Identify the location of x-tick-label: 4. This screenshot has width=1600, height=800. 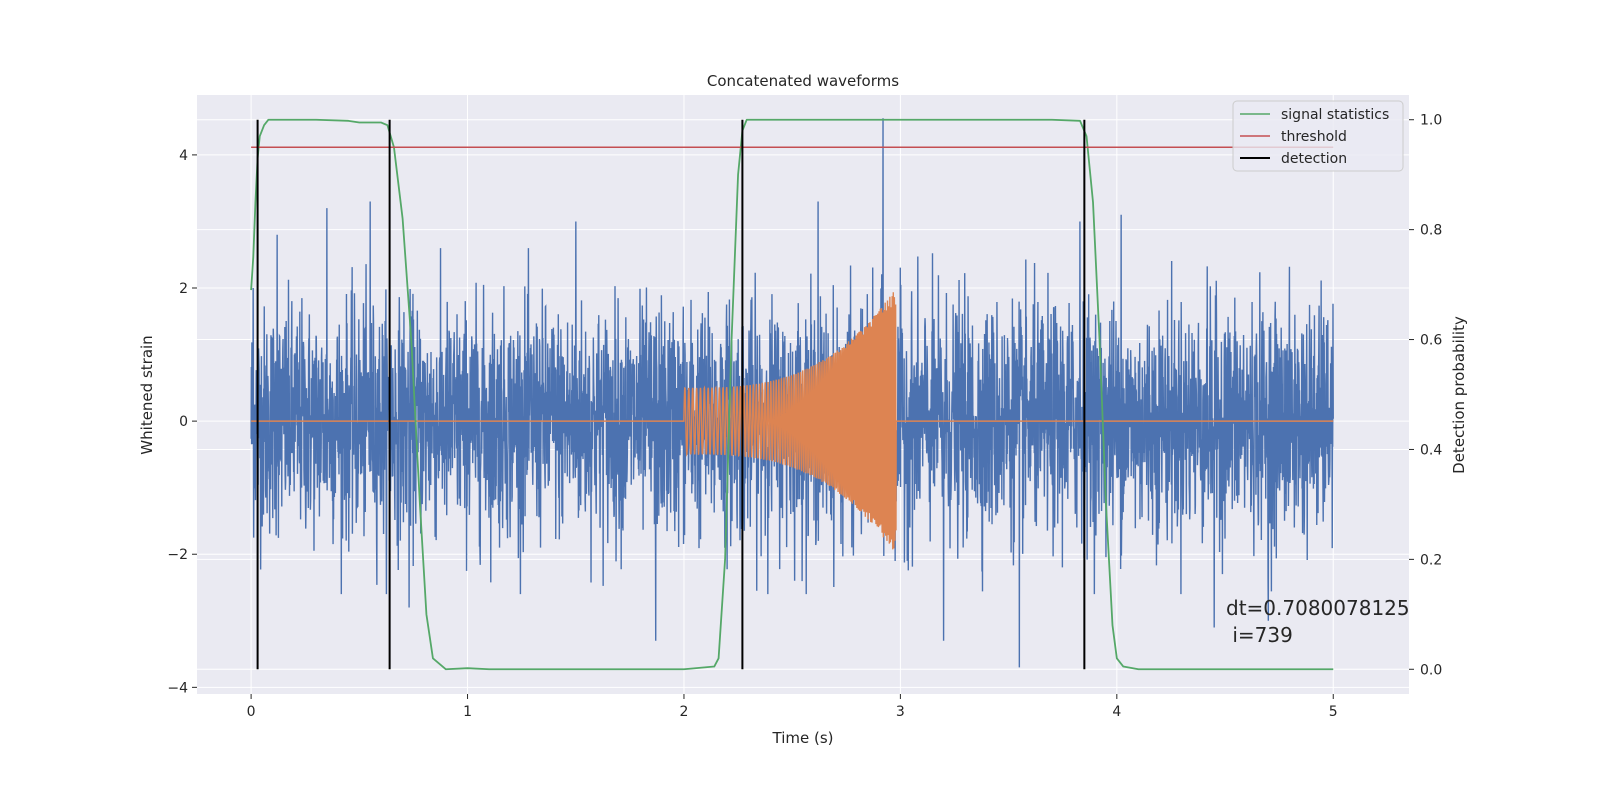
(1116, 712).